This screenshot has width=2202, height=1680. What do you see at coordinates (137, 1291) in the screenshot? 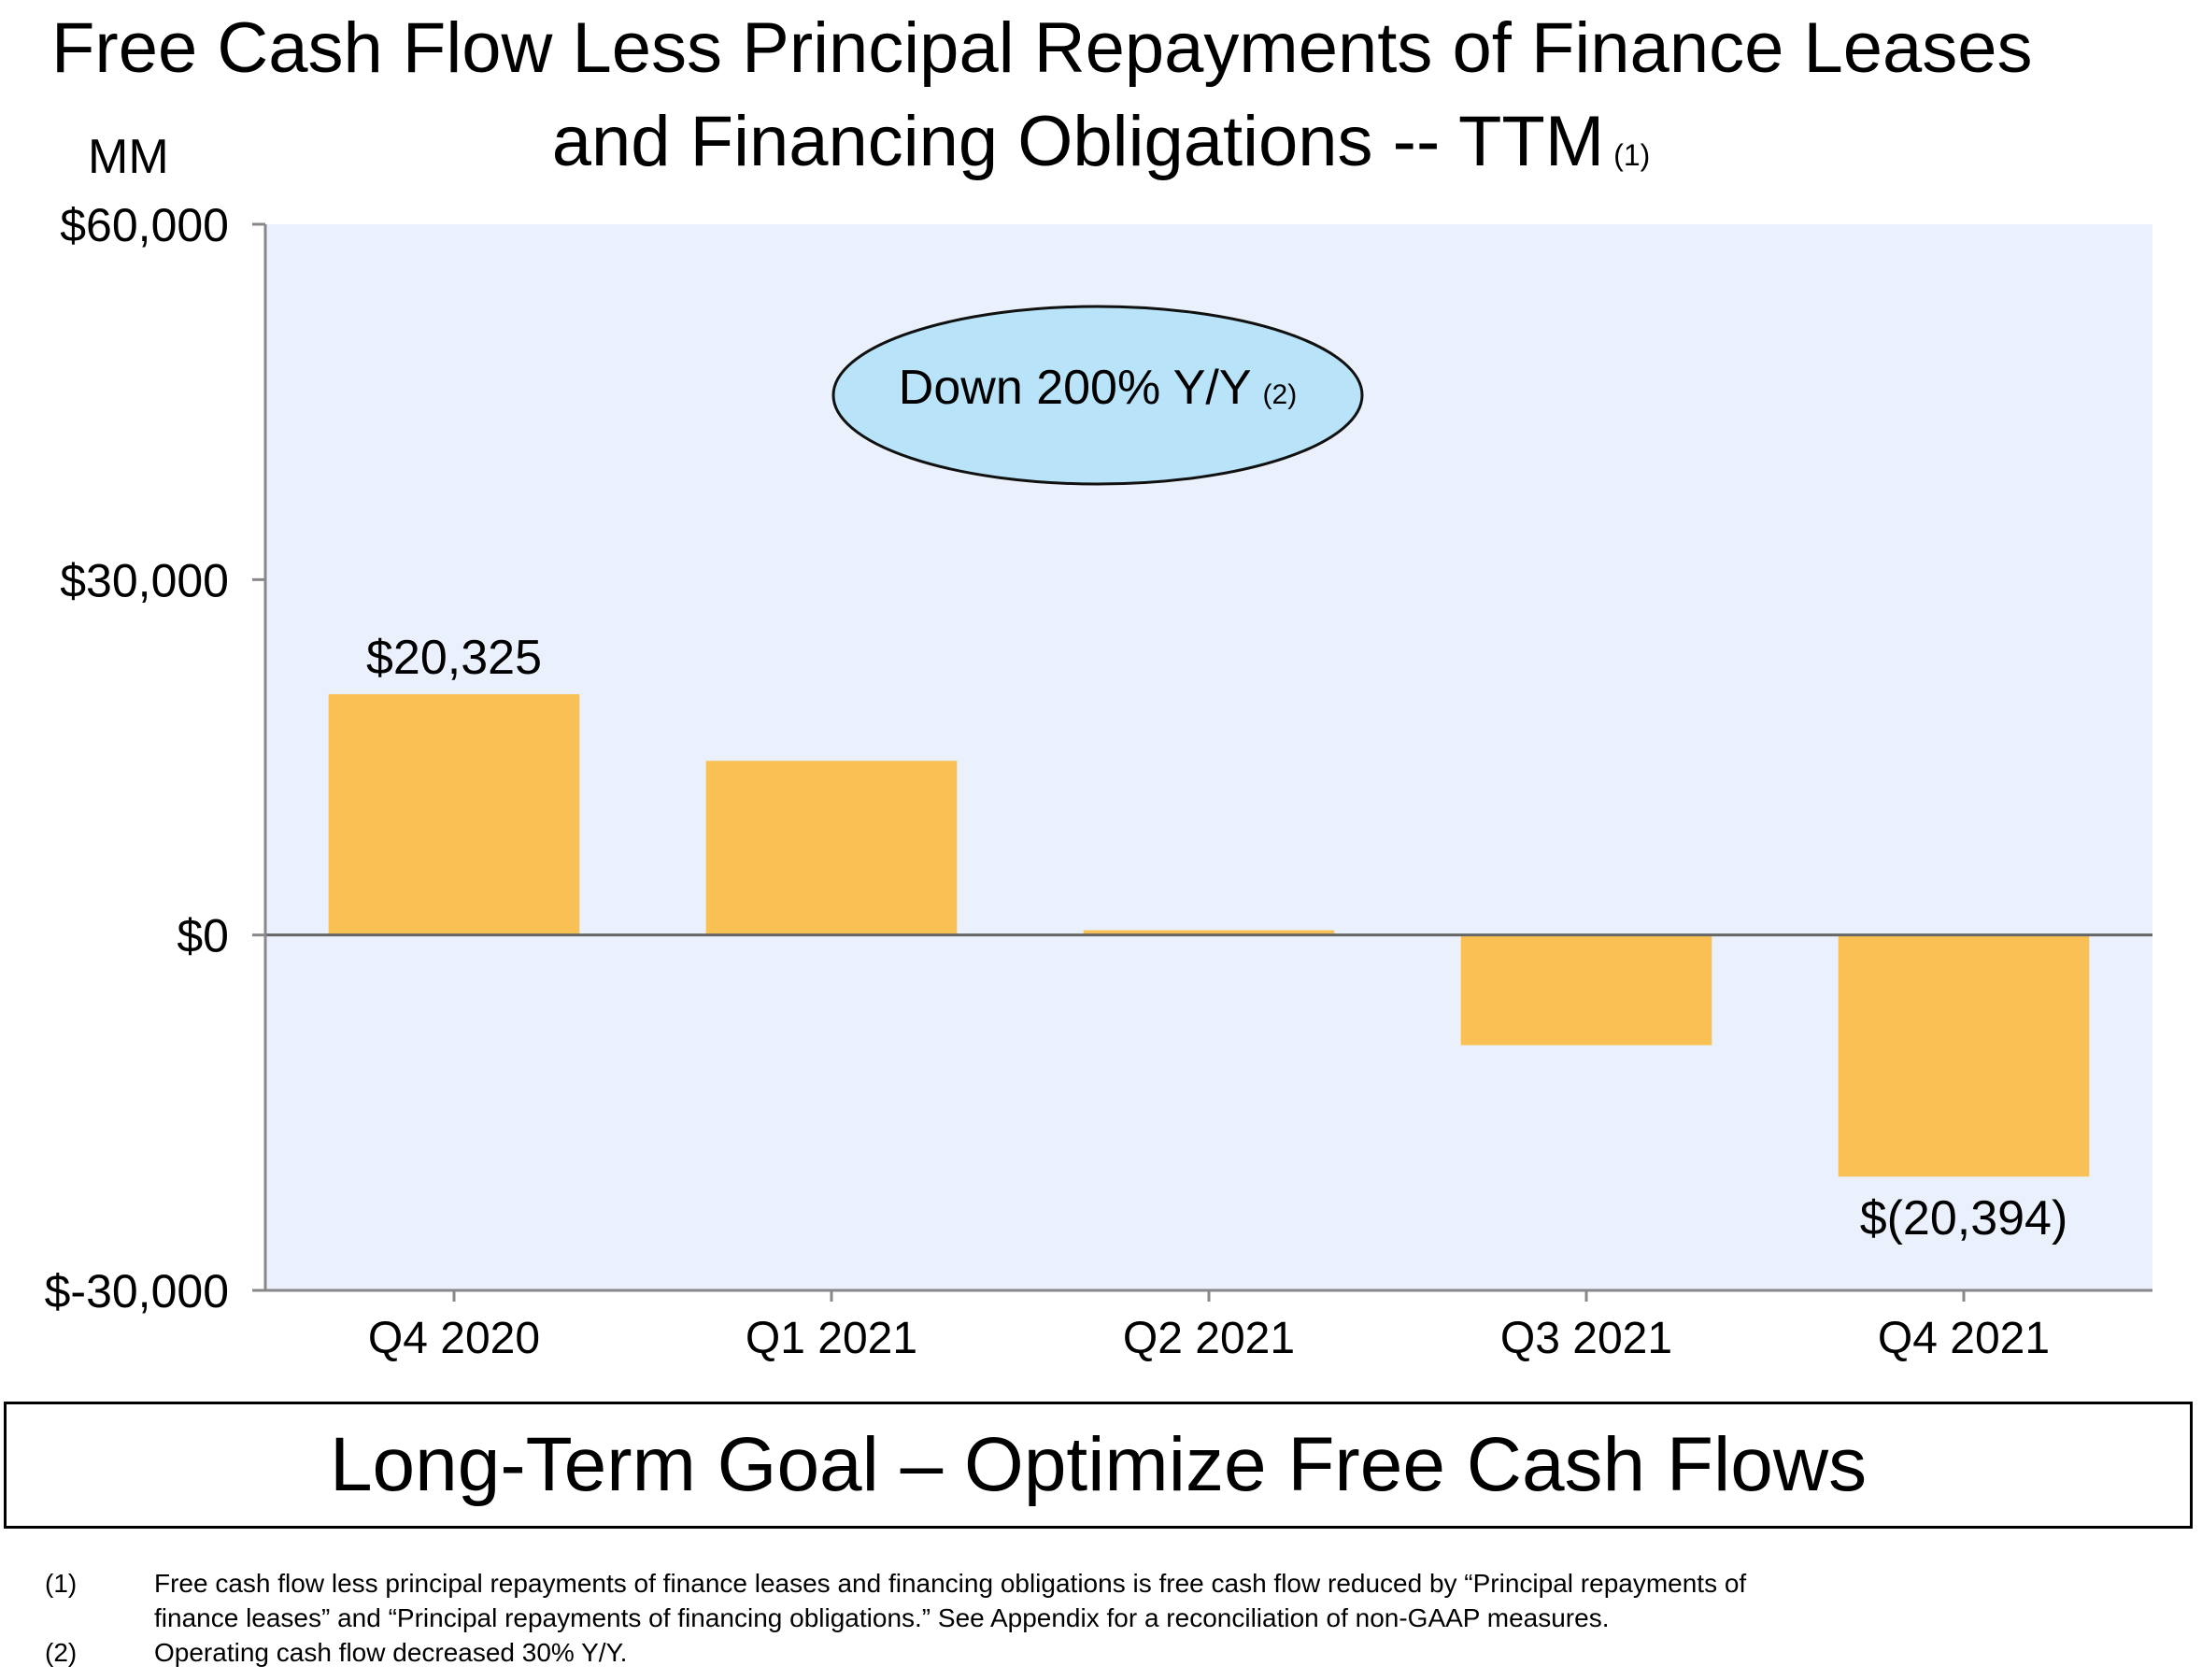
I see `y-tick-label: $-30,000` at bounding box center [137, 1291].